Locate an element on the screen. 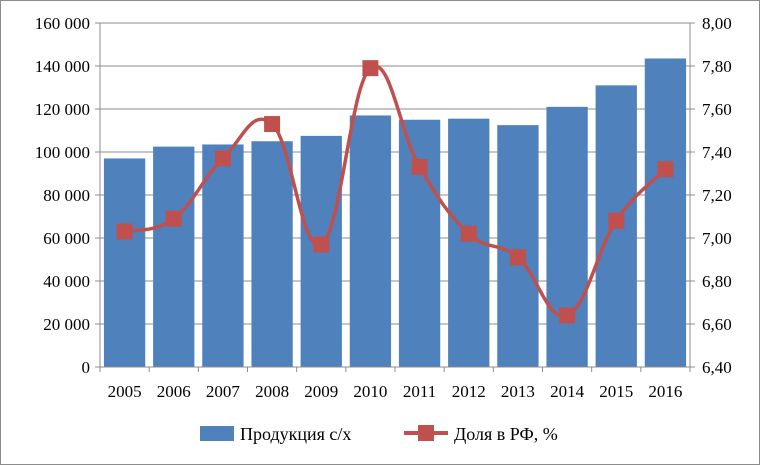 This screenshot has width=760, height=465. right-tick-label: 7,80 is located at coordinates (717, 66).